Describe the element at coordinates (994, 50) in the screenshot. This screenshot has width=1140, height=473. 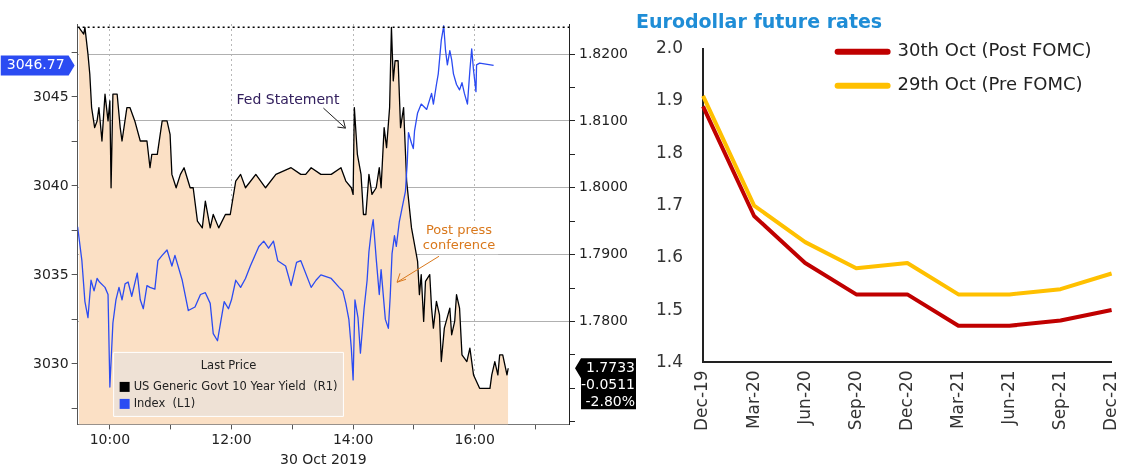
I see `legend-label: 30th Oct (Post FOMC)` at that location.